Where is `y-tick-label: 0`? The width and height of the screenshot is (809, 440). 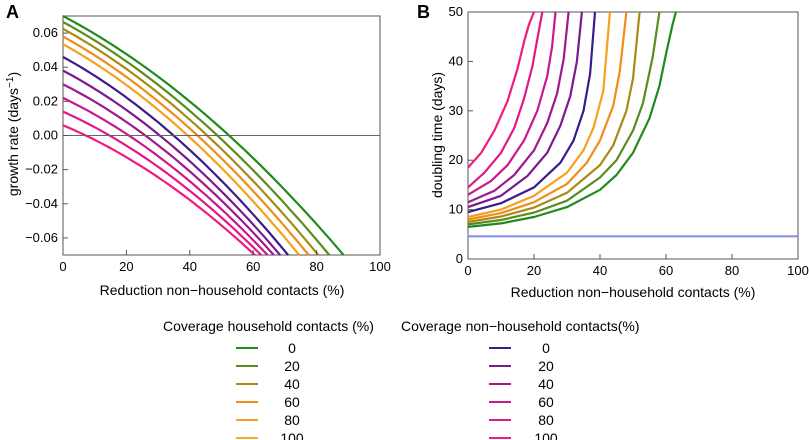
y-tick-label: 0 is located at coordinates (459, 258).